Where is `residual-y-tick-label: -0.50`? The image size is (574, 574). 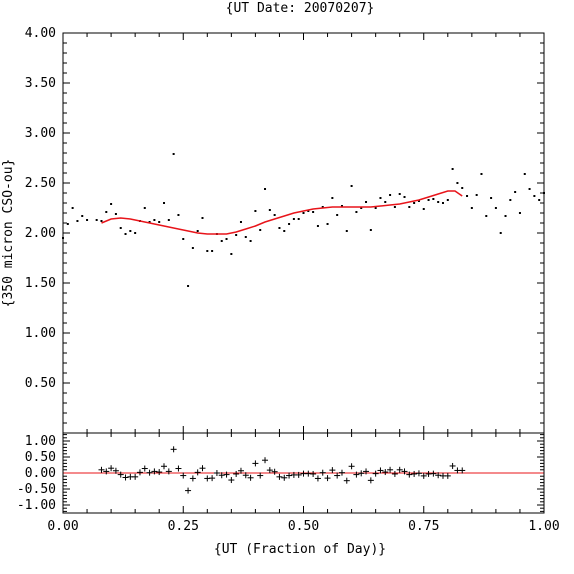
residual-y-tick-label: -0.50 is located at coordinates (36, 489).